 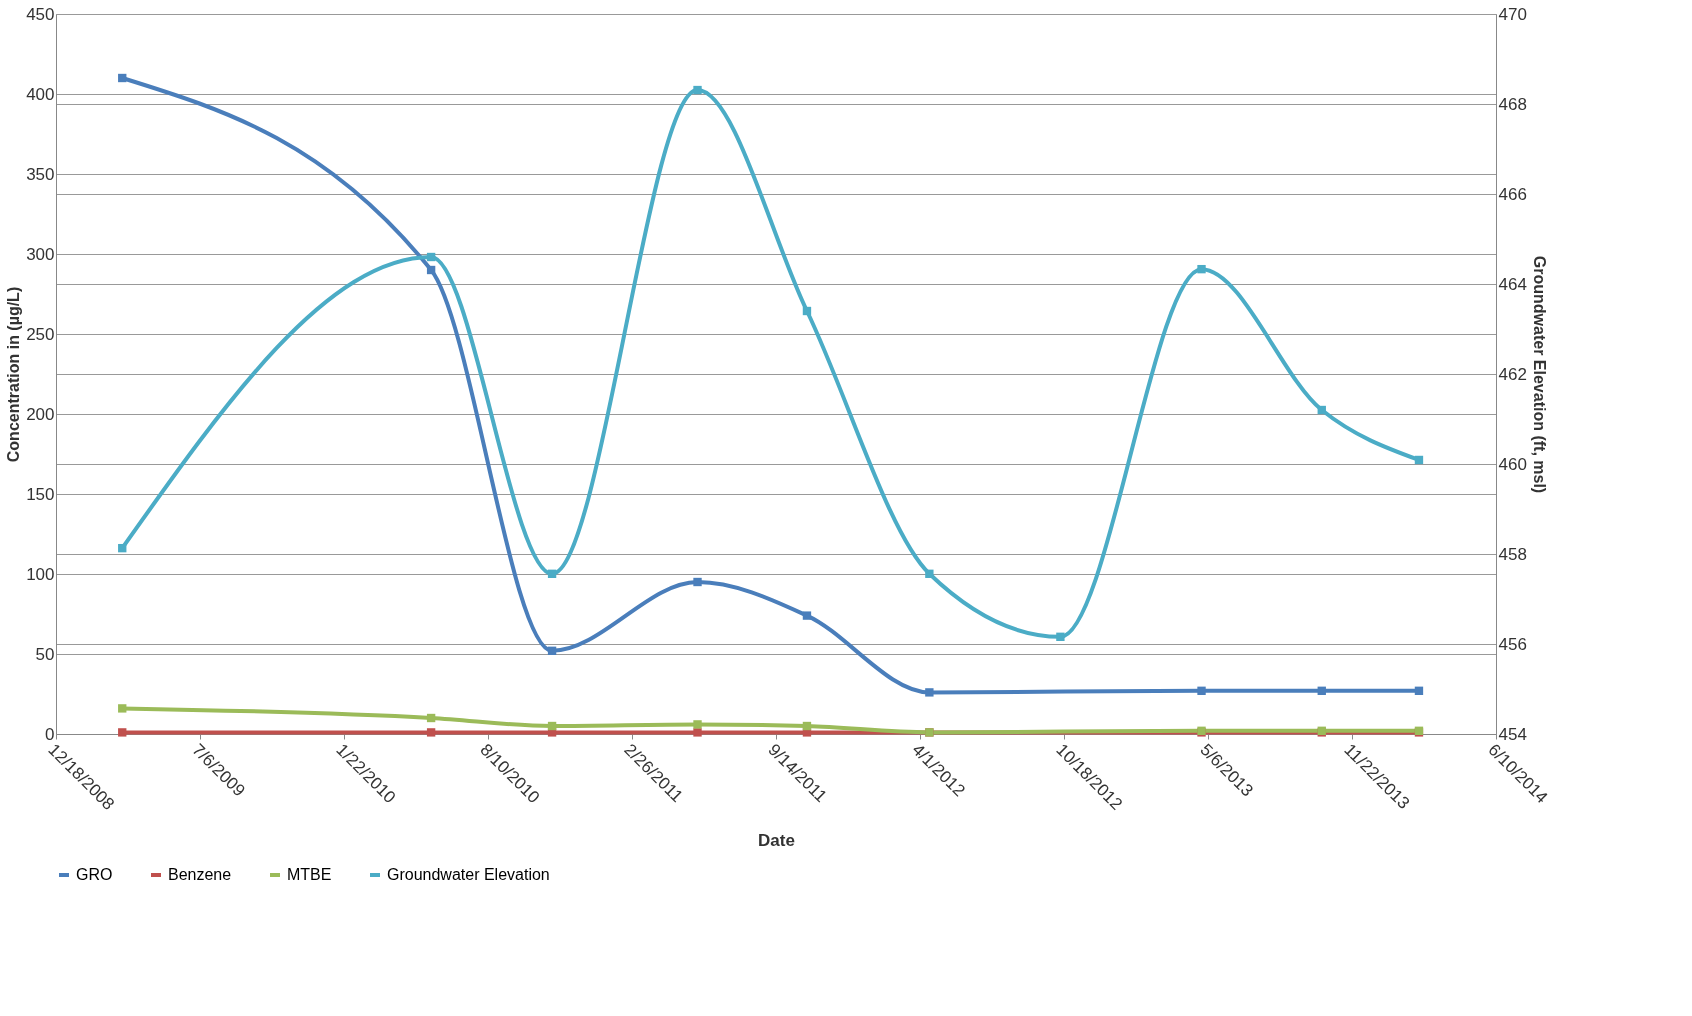 I want to click on y-tick-label: 100, so click(x=40, y=574).